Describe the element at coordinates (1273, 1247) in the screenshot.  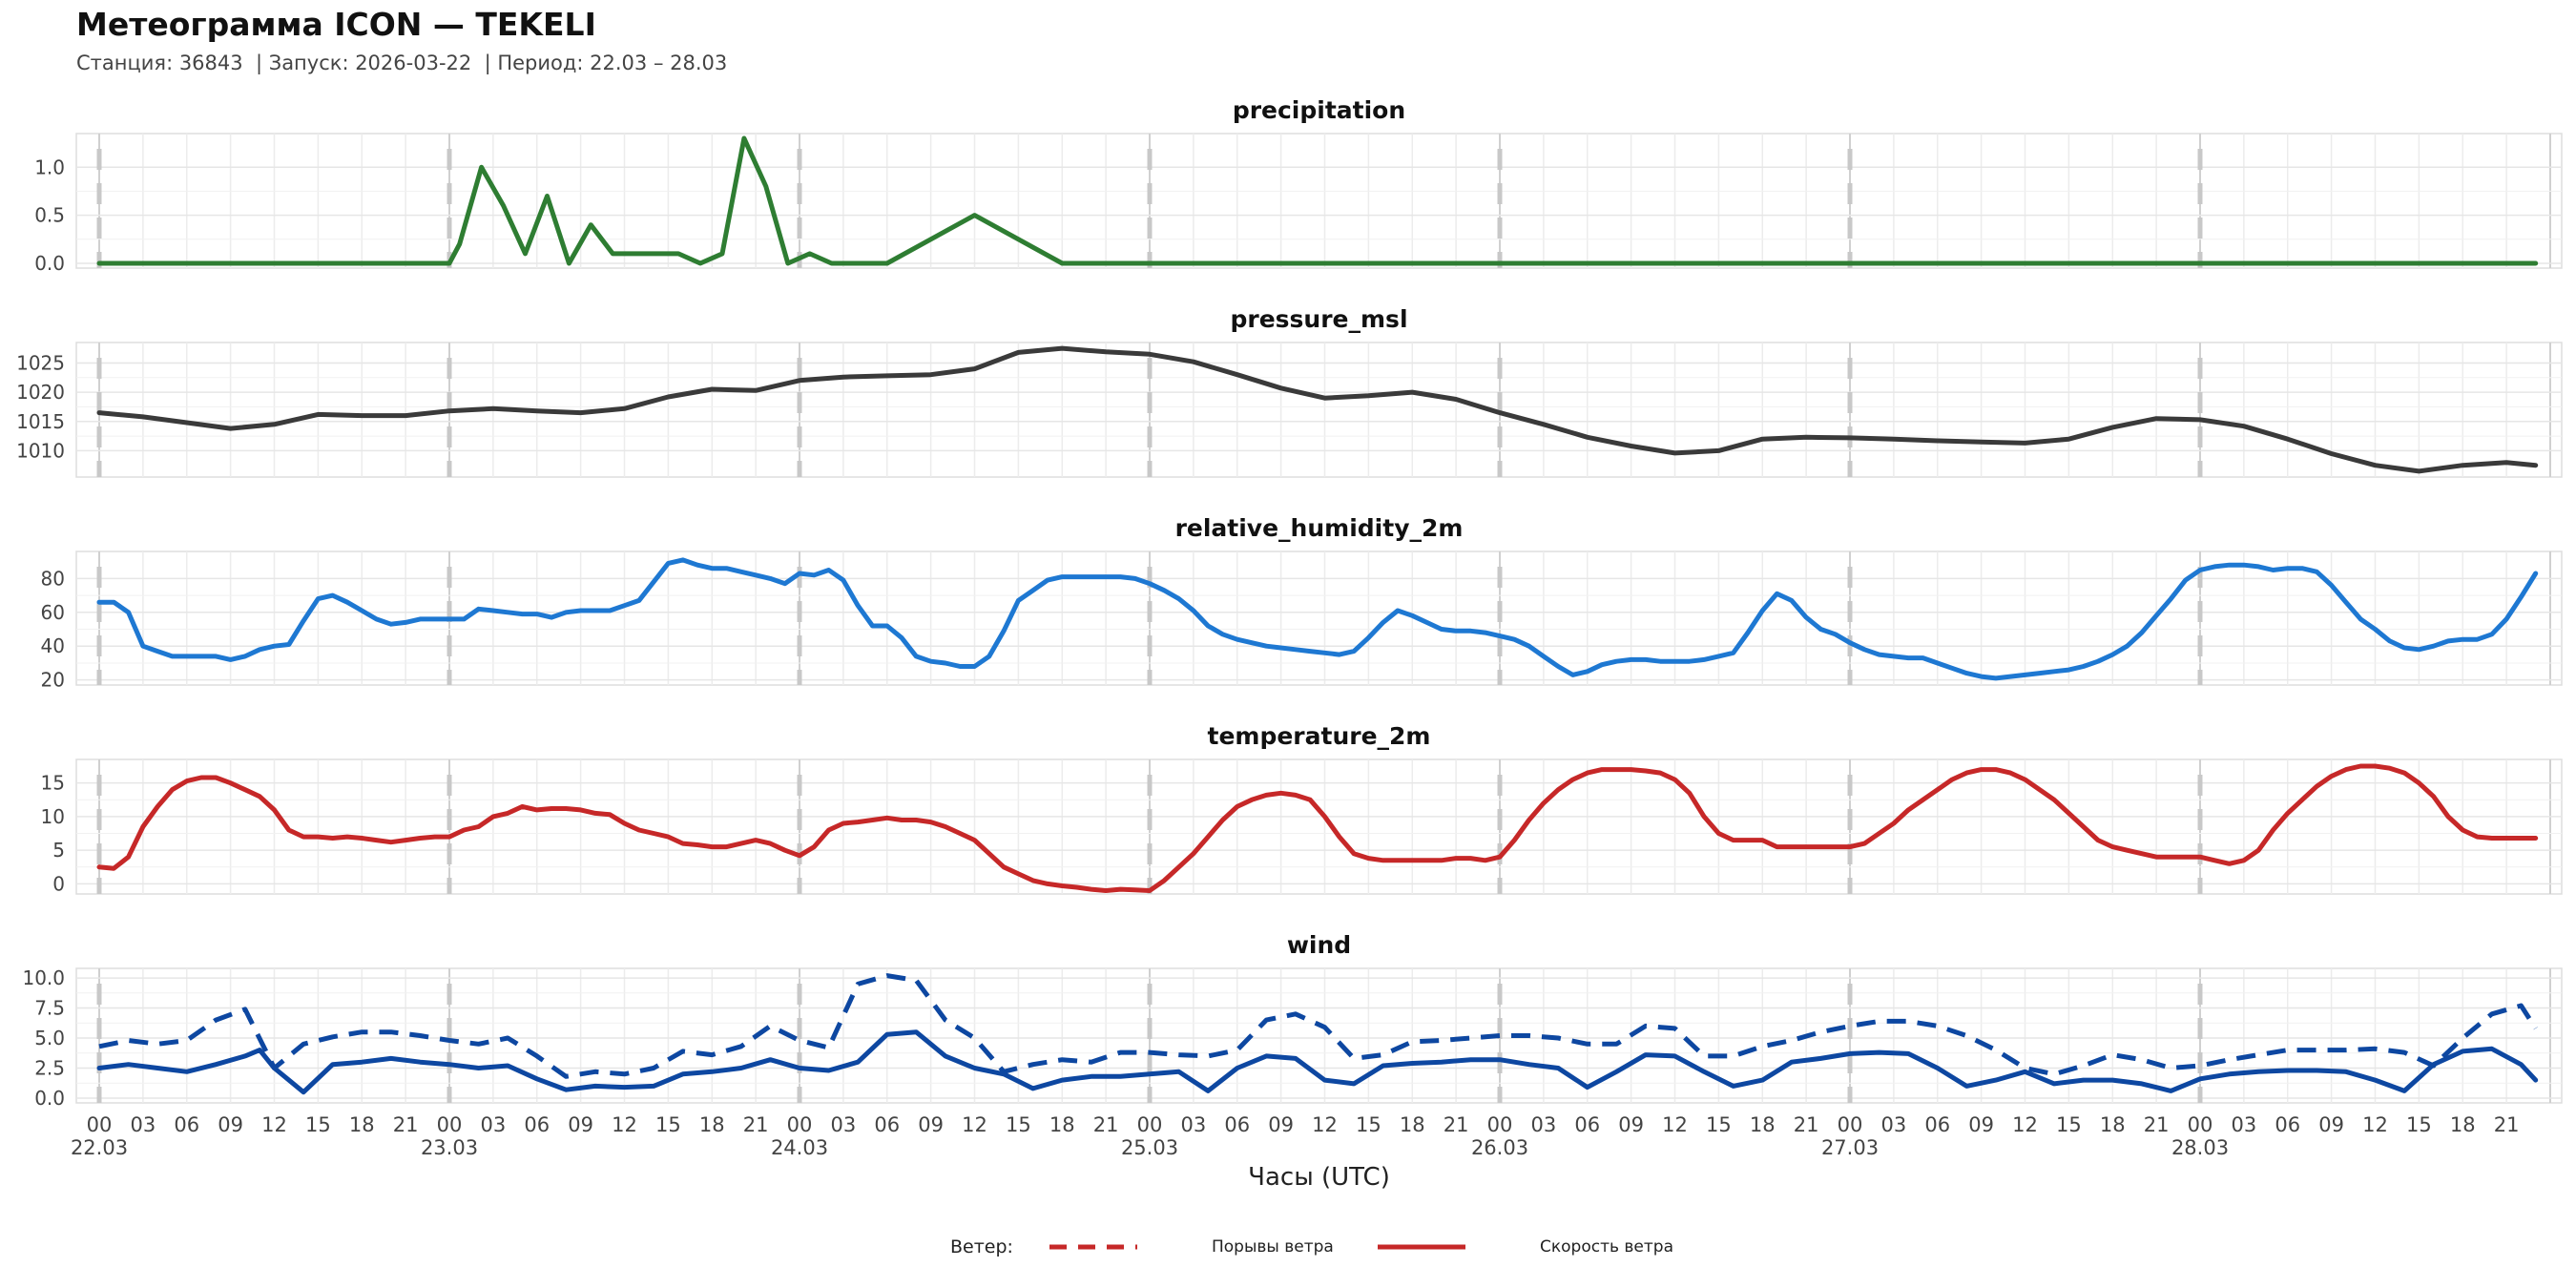
I see `legend-gust-label: Порывы ветра` at that location.